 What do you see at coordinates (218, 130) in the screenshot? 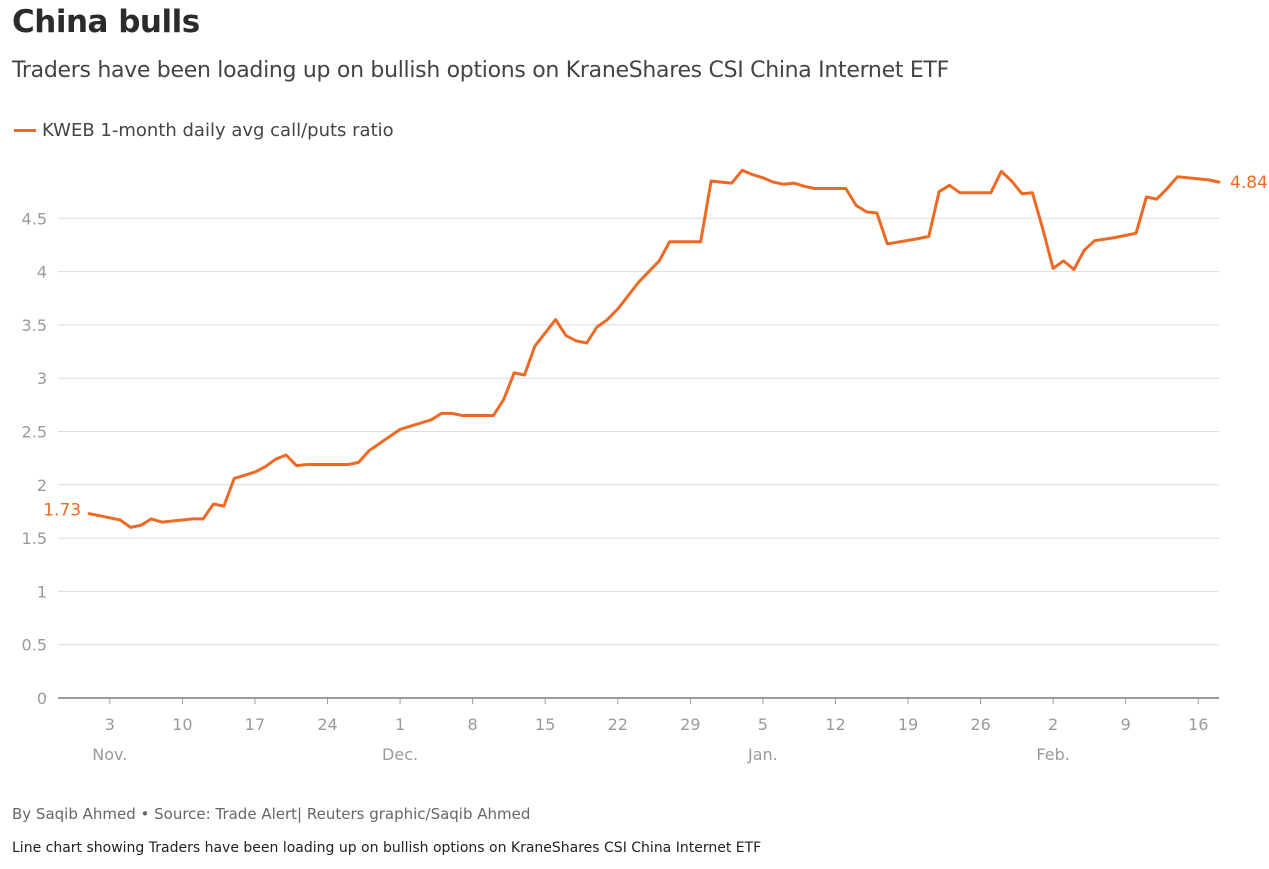
I see `legend-label: KWEB 1-month daily avg call/puts ratio` at bounding box center [218, 130].